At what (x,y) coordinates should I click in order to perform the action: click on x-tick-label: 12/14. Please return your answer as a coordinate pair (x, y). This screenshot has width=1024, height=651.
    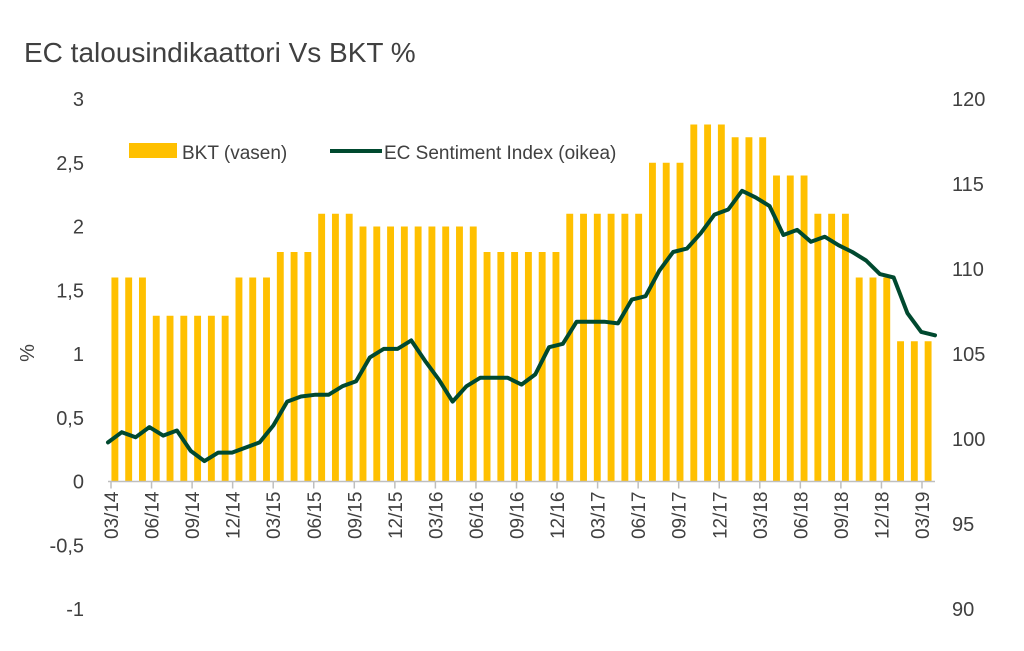
    Looking at the image, I should click on (234, 515).